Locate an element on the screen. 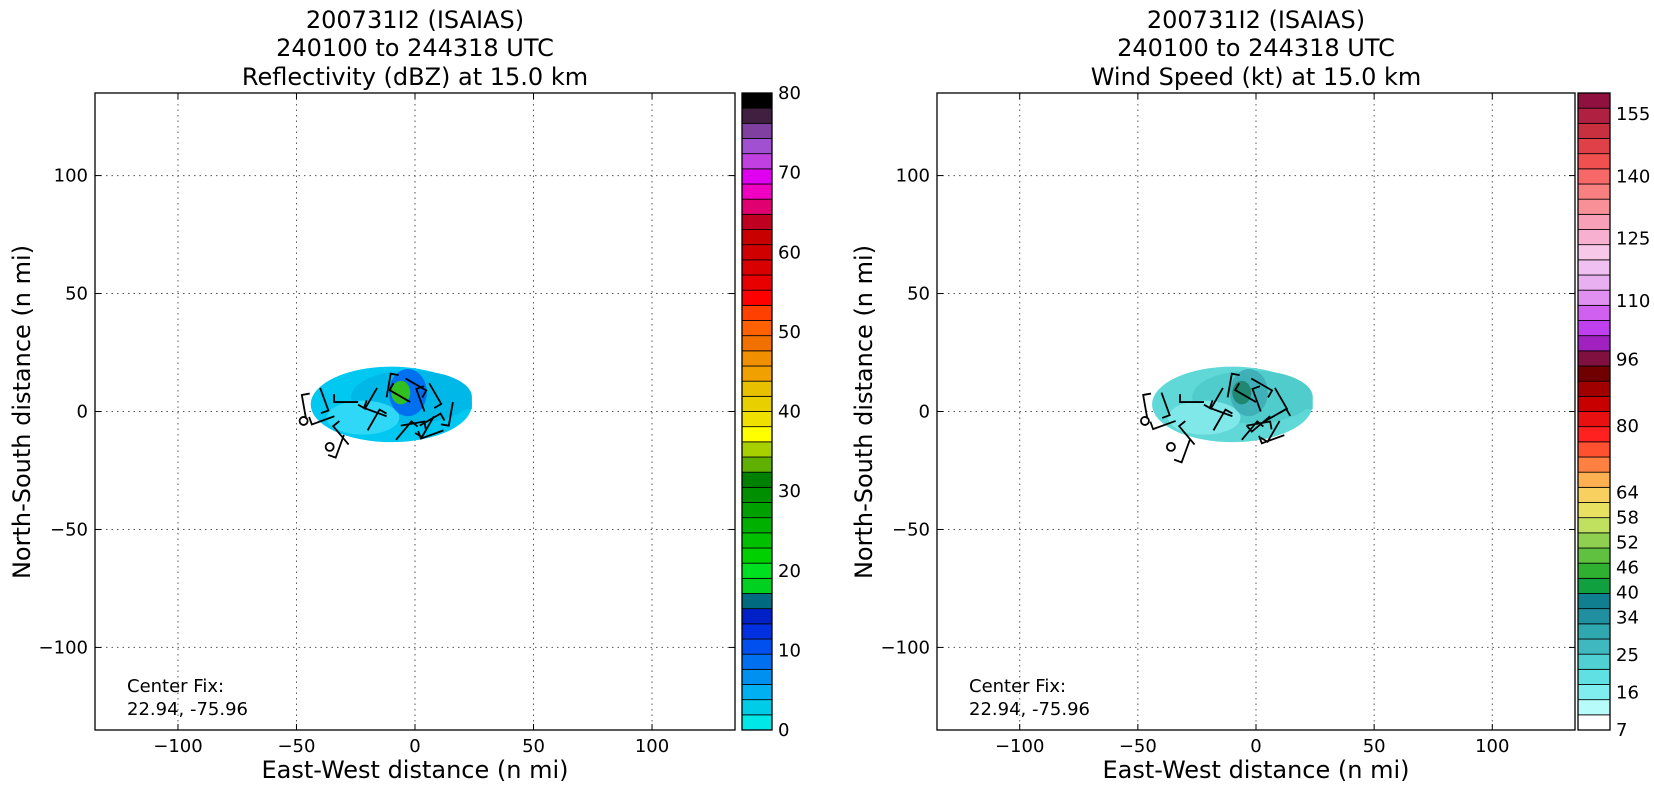 Image resolution: width=1654 pixels, height=787 pixels. y-ticks: −100 −50 0 50 100 is located at coordinates (905, 412).